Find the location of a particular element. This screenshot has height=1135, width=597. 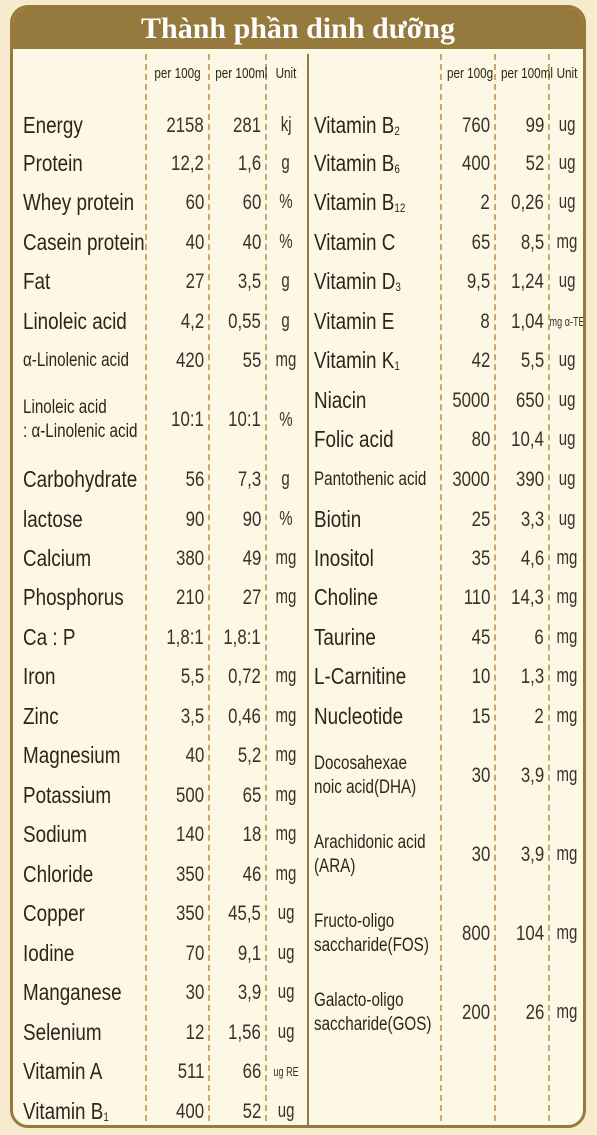

value-unit: kj is located at coordinates (286, 125).